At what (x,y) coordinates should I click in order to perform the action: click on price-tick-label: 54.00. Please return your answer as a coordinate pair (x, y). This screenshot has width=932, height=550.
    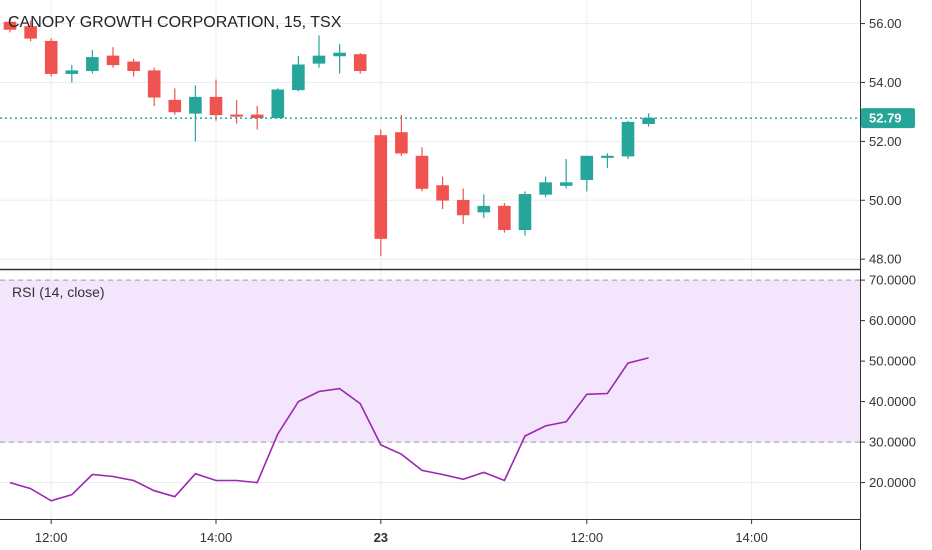
    Looking at the image, I should click on (885, 82).